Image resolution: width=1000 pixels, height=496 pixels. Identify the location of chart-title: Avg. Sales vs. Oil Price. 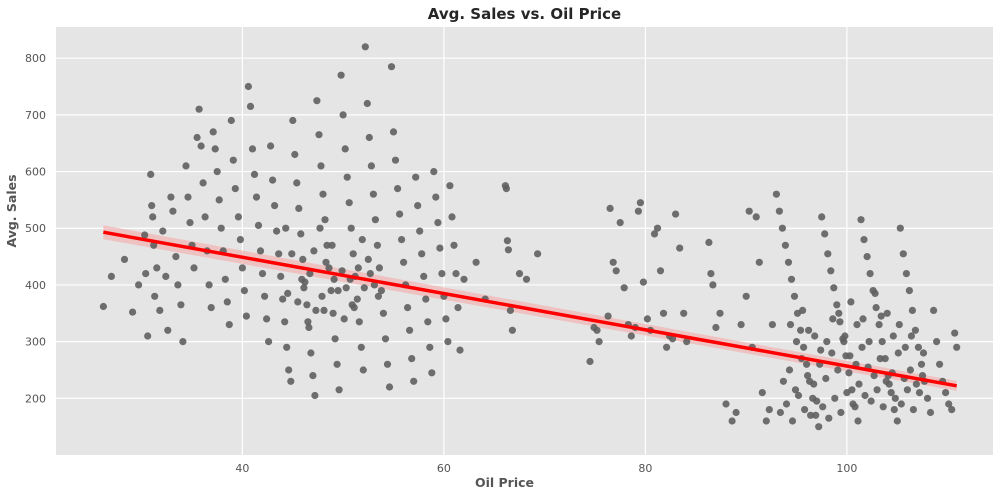
(524, 14).